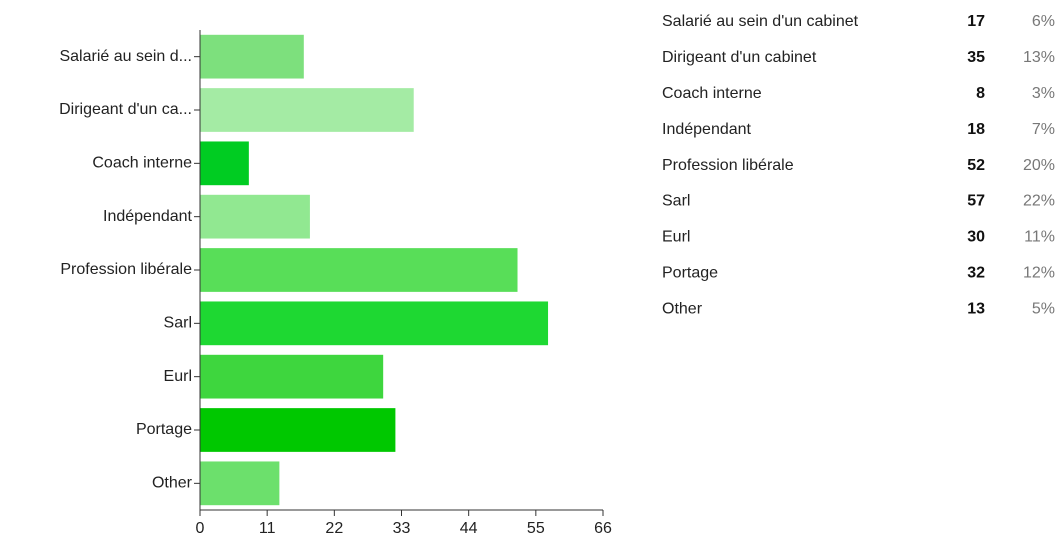 Image resolution: width=1058 pixels, height=538 pixels. Describe the element at coordinates (1039, 237) in the screenshot. I see `row-percent: 11%` at that location.